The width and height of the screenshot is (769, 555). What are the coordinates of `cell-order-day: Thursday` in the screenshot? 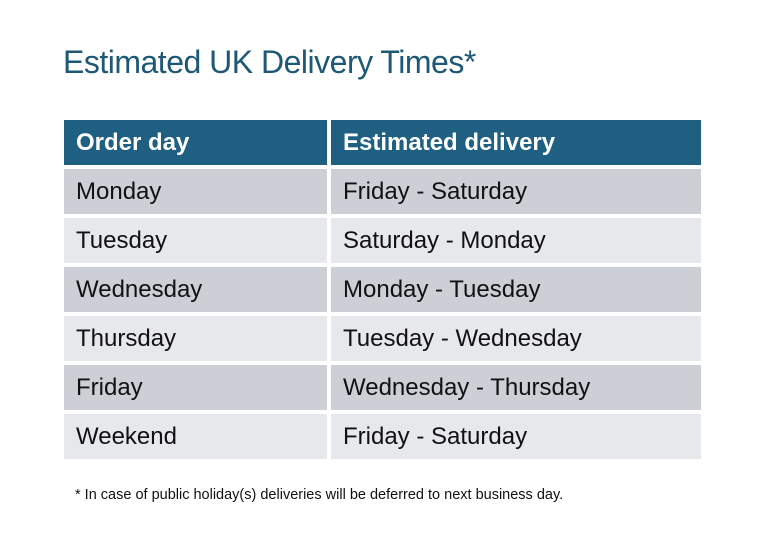 It's located at (195, 338).